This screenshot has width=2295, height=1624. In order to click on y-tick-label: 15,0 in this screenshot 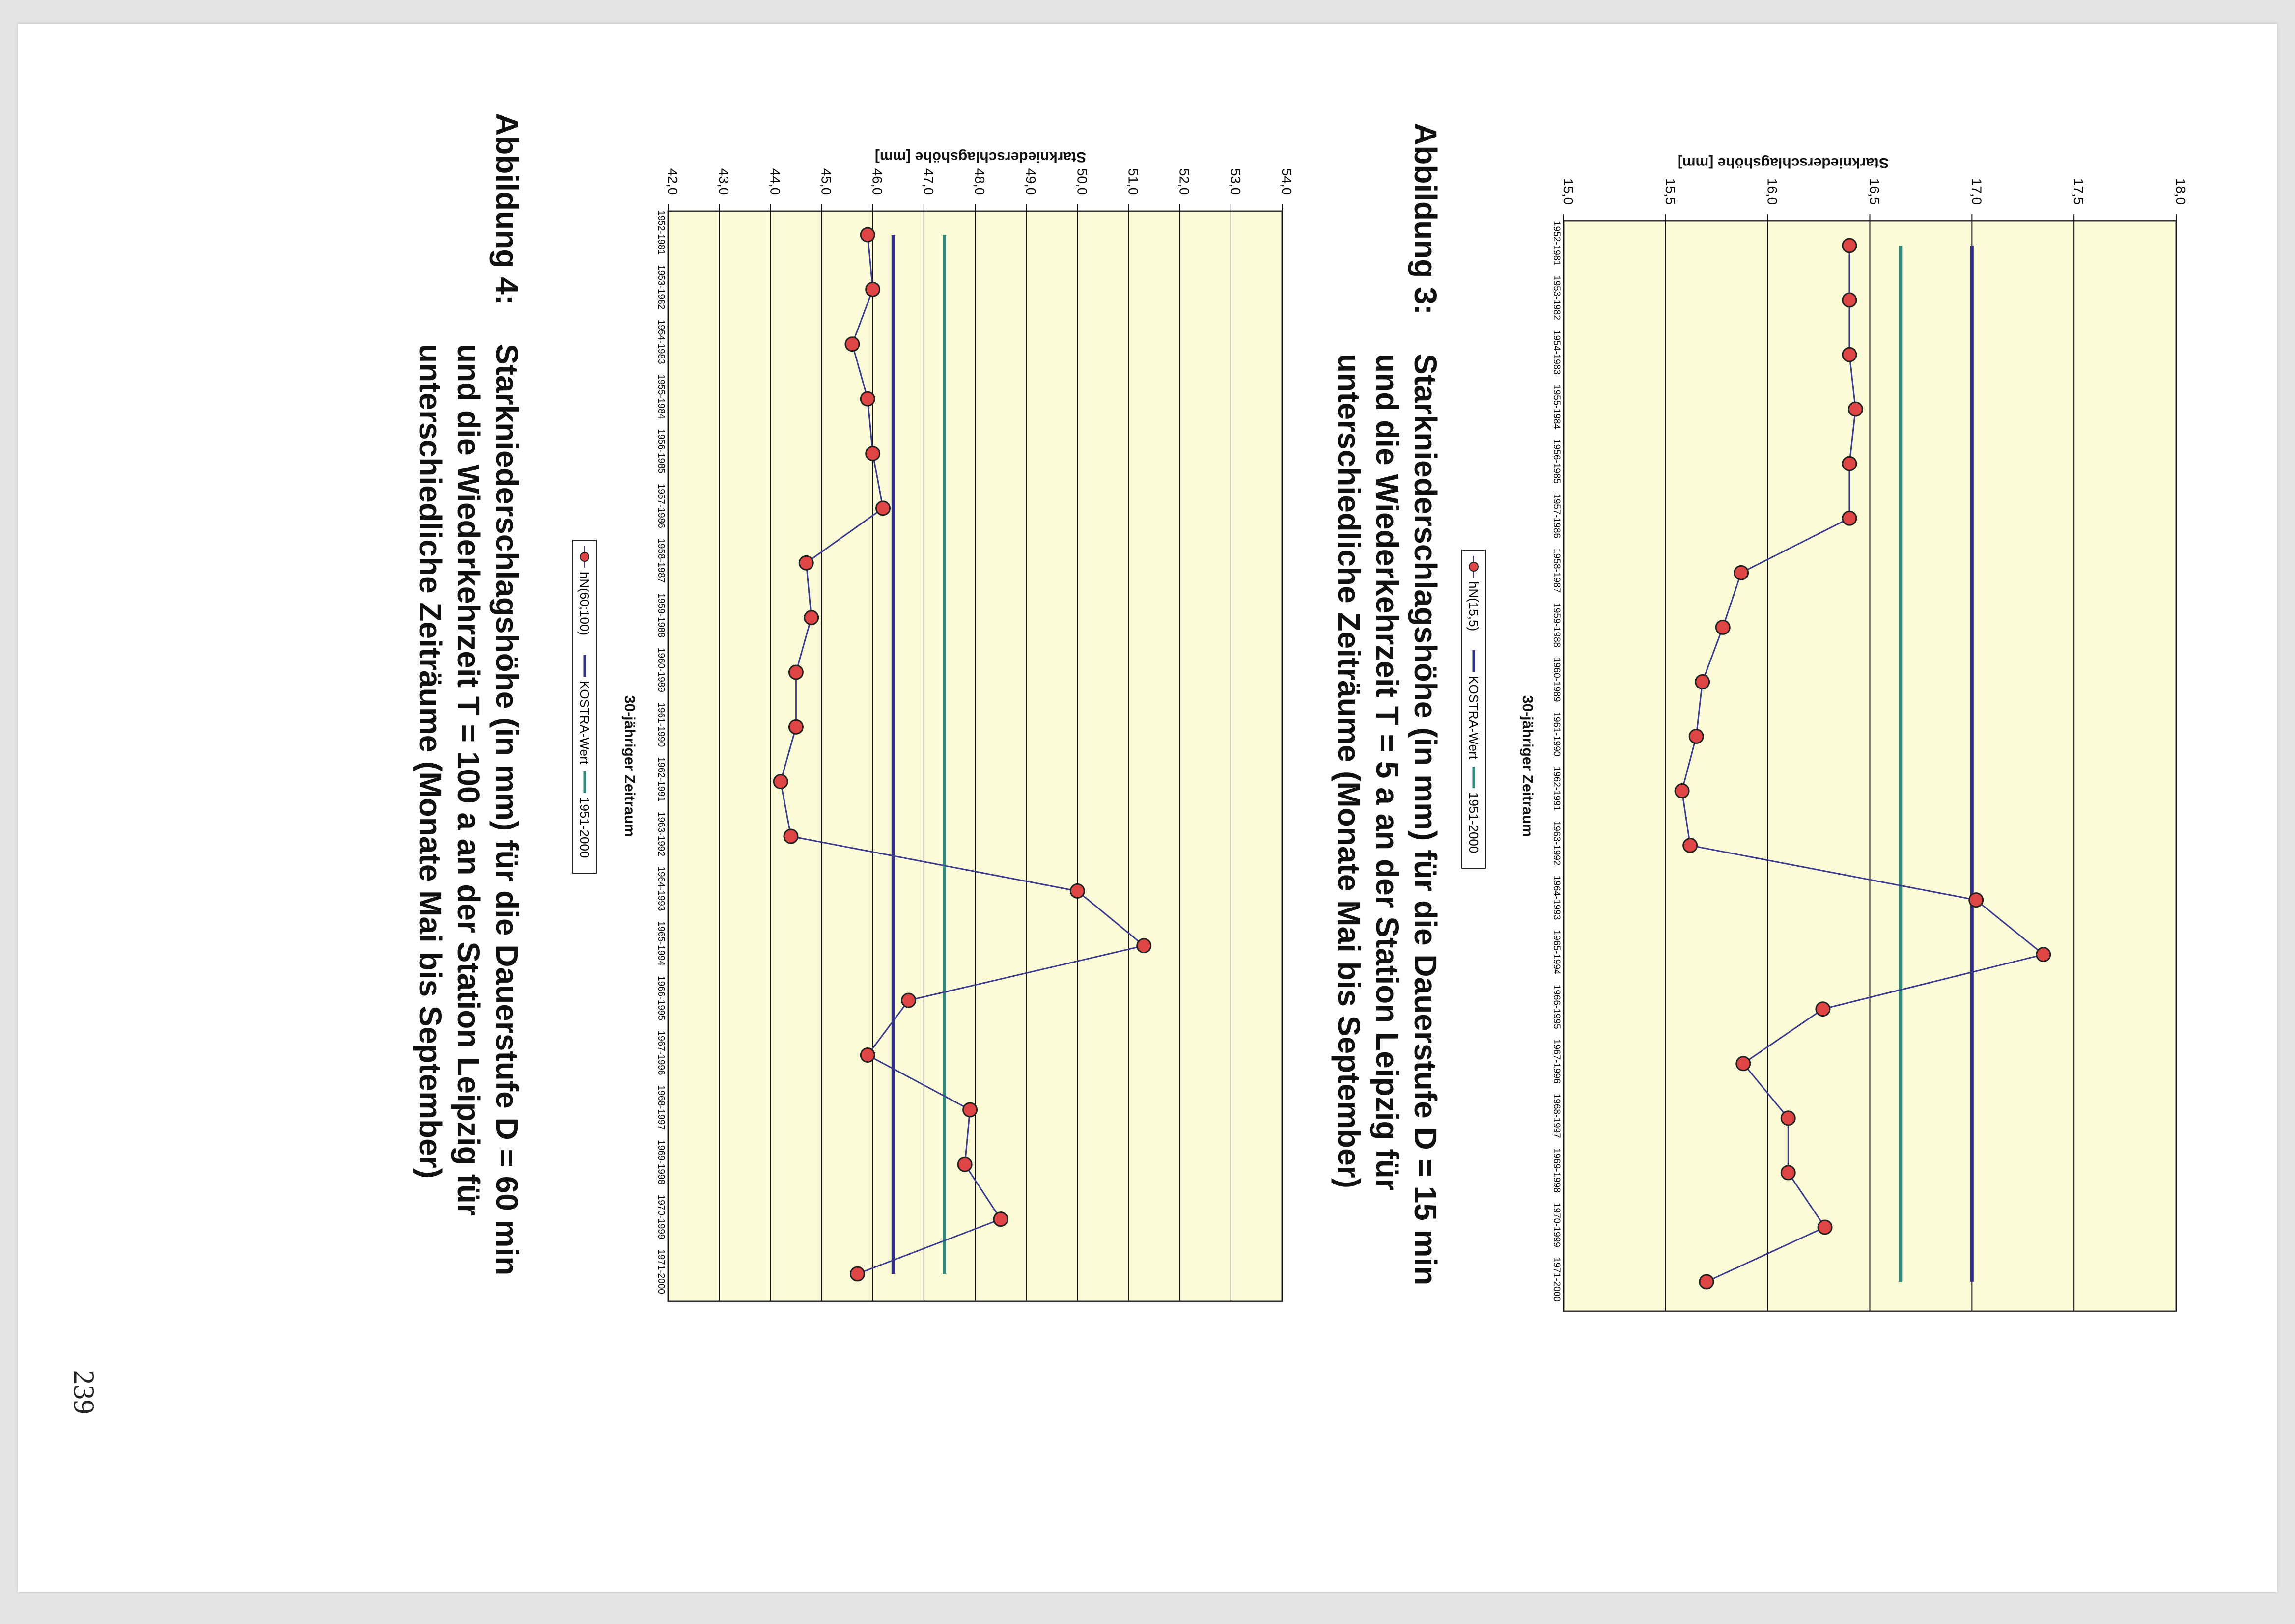, I will do `click(1569, 191)`.